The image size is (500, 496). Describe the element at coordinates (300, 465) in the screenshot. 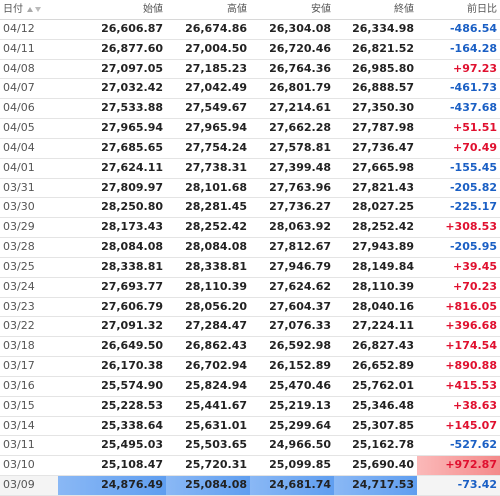

I see `price-cell: 25,099.85` at that location.